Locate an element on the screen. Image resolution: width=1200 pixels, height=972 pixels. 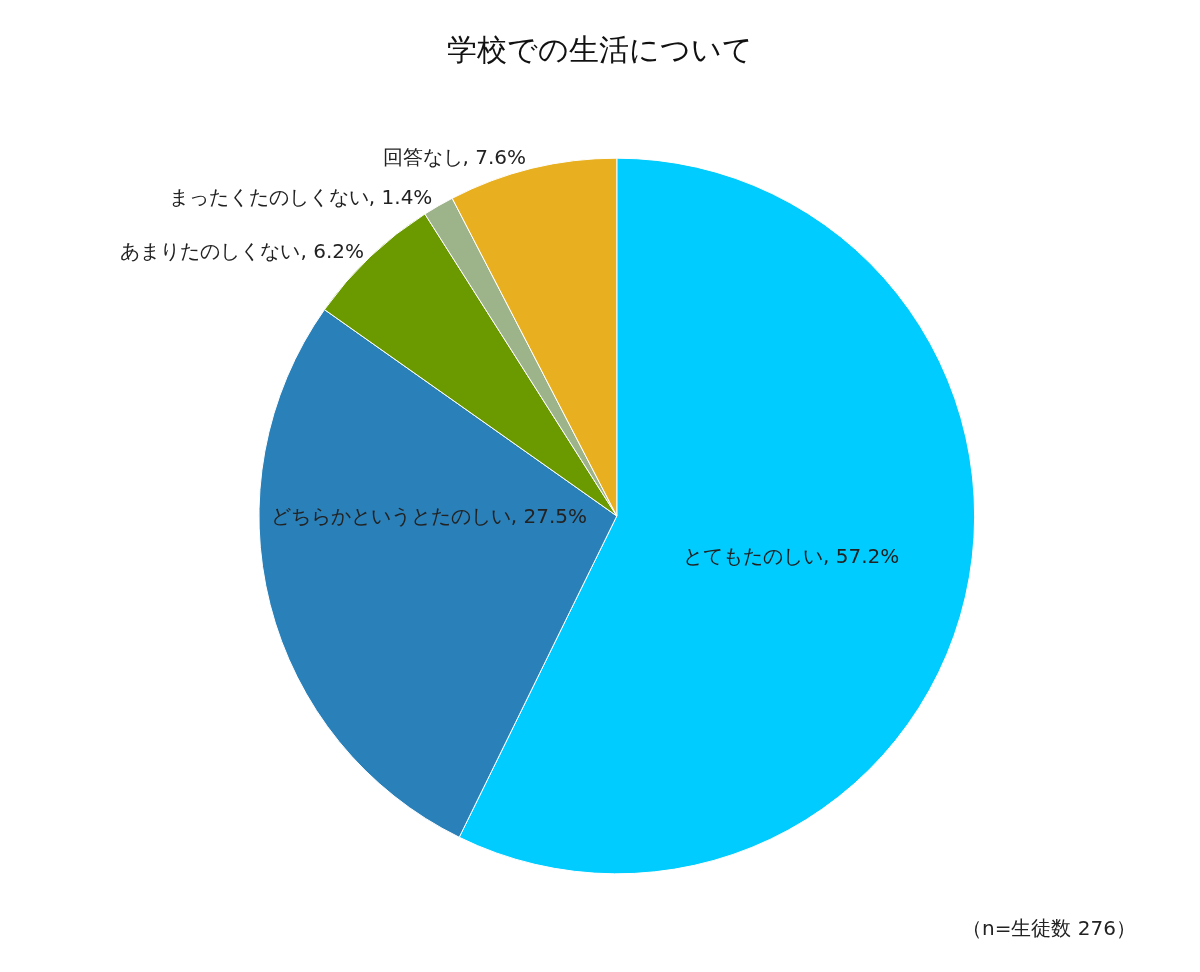
text: （n=生徒数 276） is located at coordinates (1049, 928).